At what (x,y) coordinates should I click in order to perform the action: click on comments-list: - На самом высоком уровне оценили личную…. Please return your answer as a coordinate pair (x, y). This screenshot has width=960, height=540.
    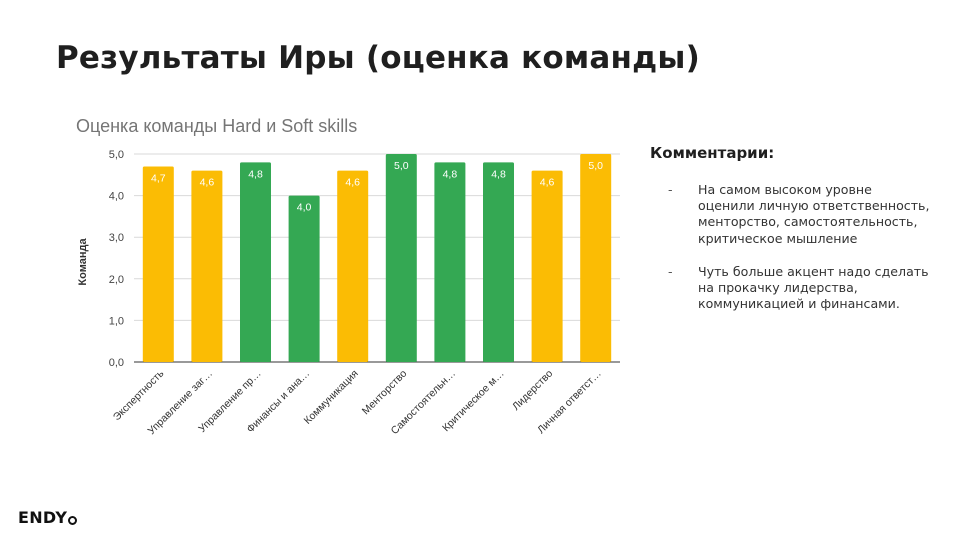
    Looking at the image, I should click on (795, 247).